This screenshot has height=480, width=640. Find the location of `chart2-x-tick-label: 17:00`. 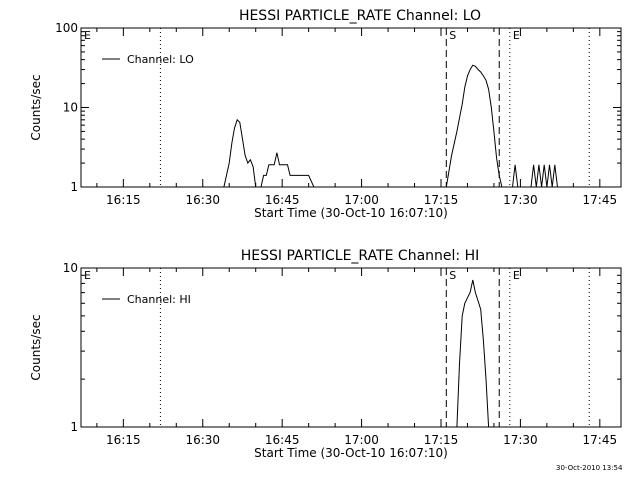

chart2-x-tick-label: 17:00 is located at coordinates (361, 440).